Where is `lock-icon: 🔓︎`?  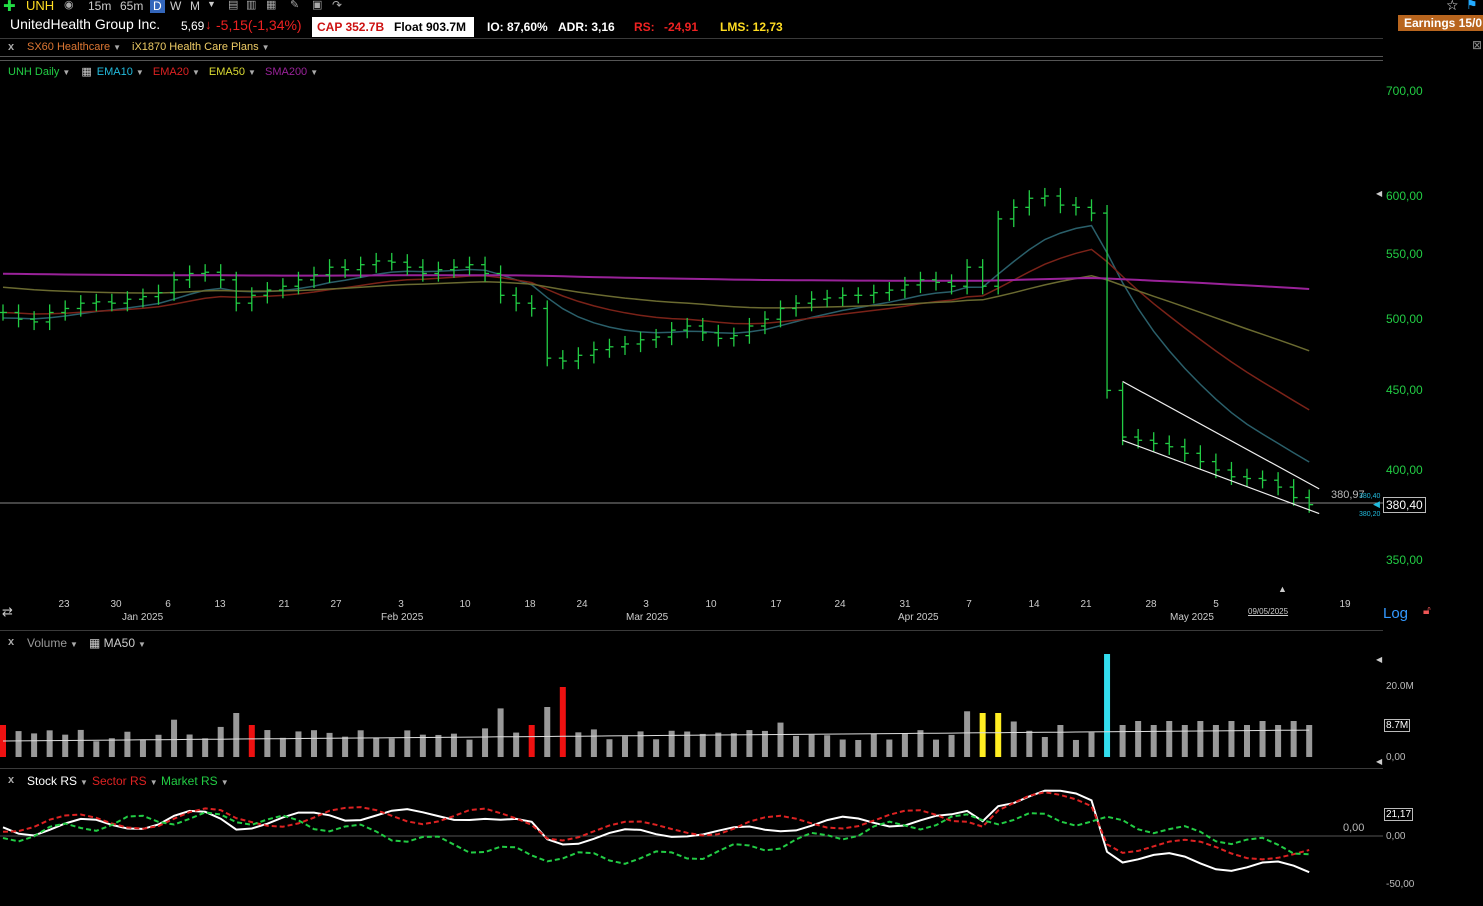 lock-icon: 🔓︎ is located at coordinates (1427, 610).